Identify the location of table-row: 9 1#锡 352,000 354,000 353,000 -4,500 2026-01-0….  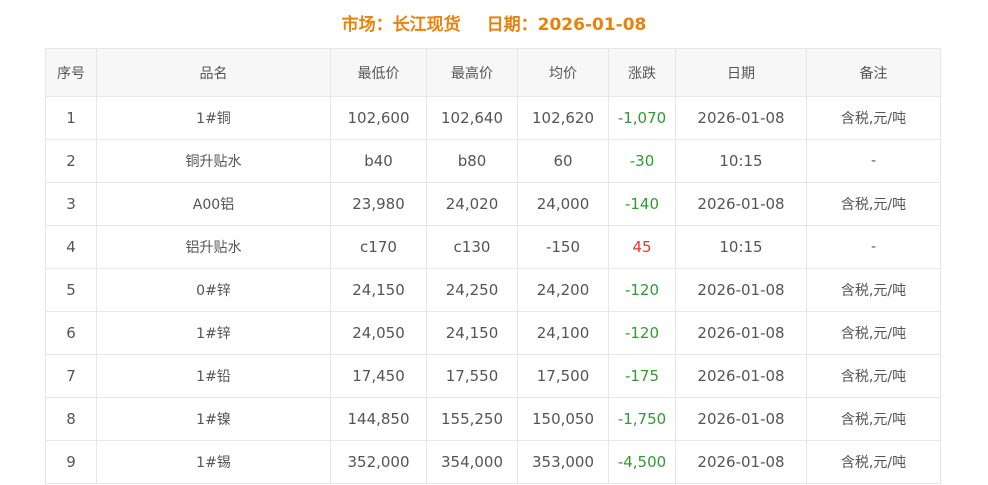
(493, 462).